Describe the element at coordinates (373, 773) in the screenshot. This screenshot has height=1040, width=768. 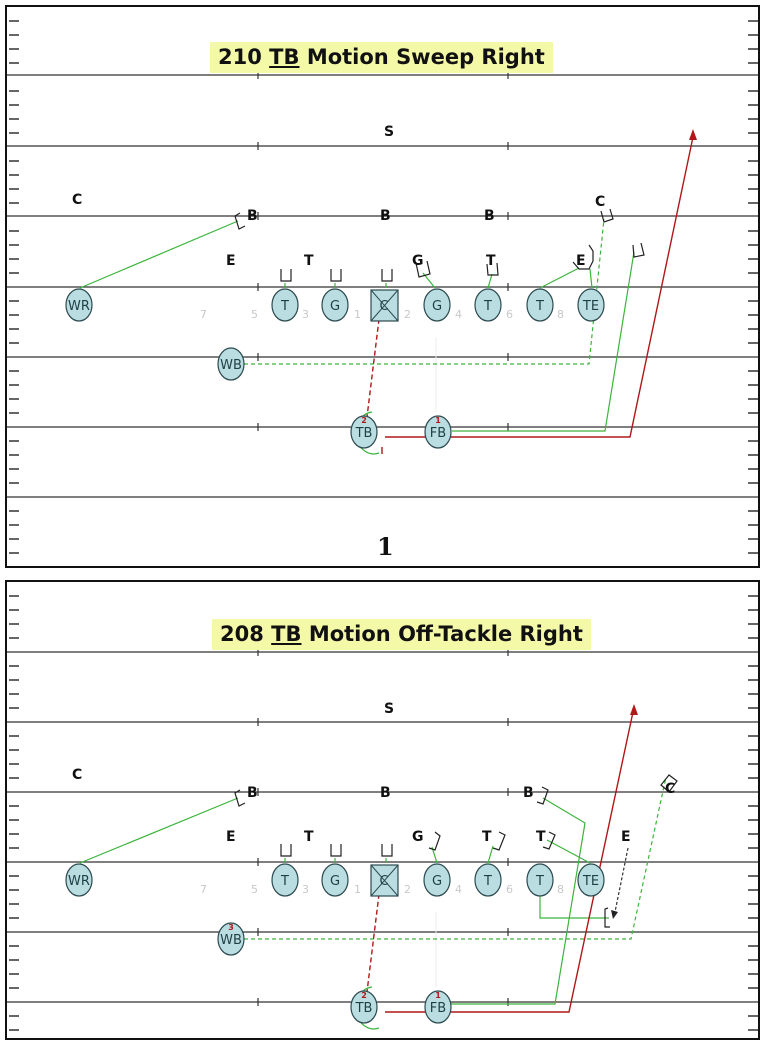
I see `defense-players: S C B B B C E T G T T E` at that location.